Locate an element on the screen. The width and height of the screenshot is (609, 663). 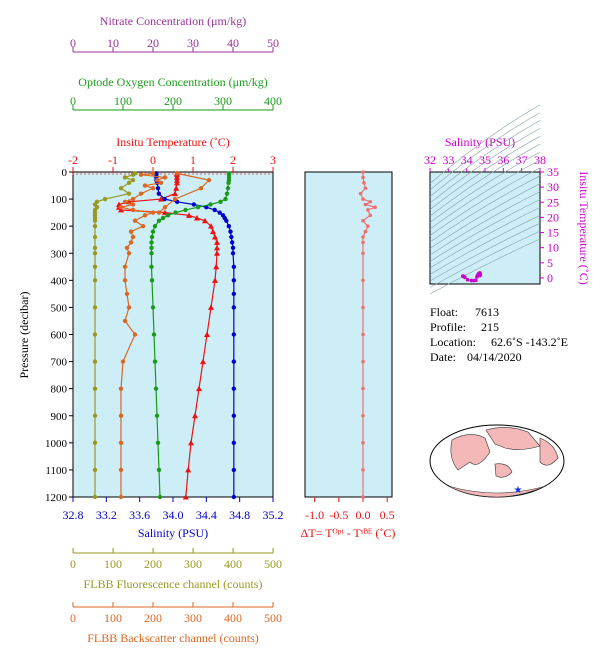
temperature-tick-label: 3 is located at coordinates (273, 160).